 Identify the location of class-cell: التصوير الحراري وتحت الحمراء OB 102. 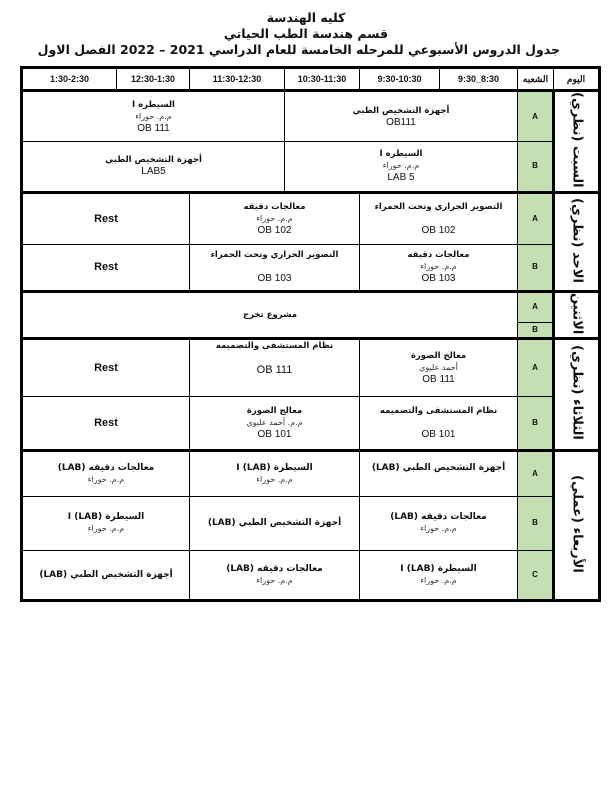
(438, 217).